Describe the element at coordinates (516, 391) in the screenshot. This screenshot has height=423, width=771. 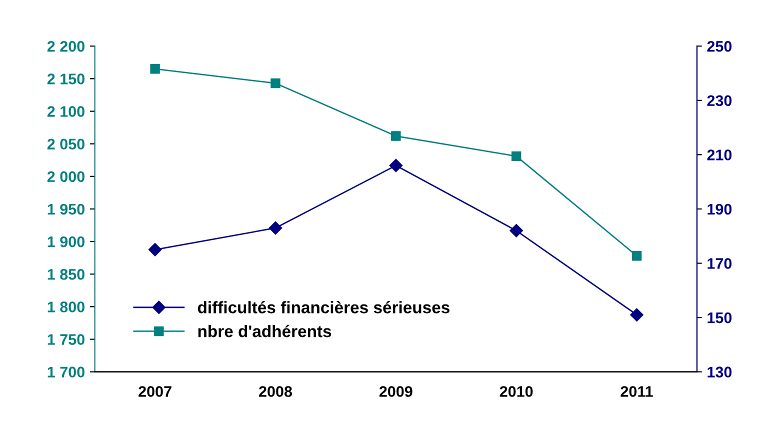
I see `x-tick-label: 2010` at that location.